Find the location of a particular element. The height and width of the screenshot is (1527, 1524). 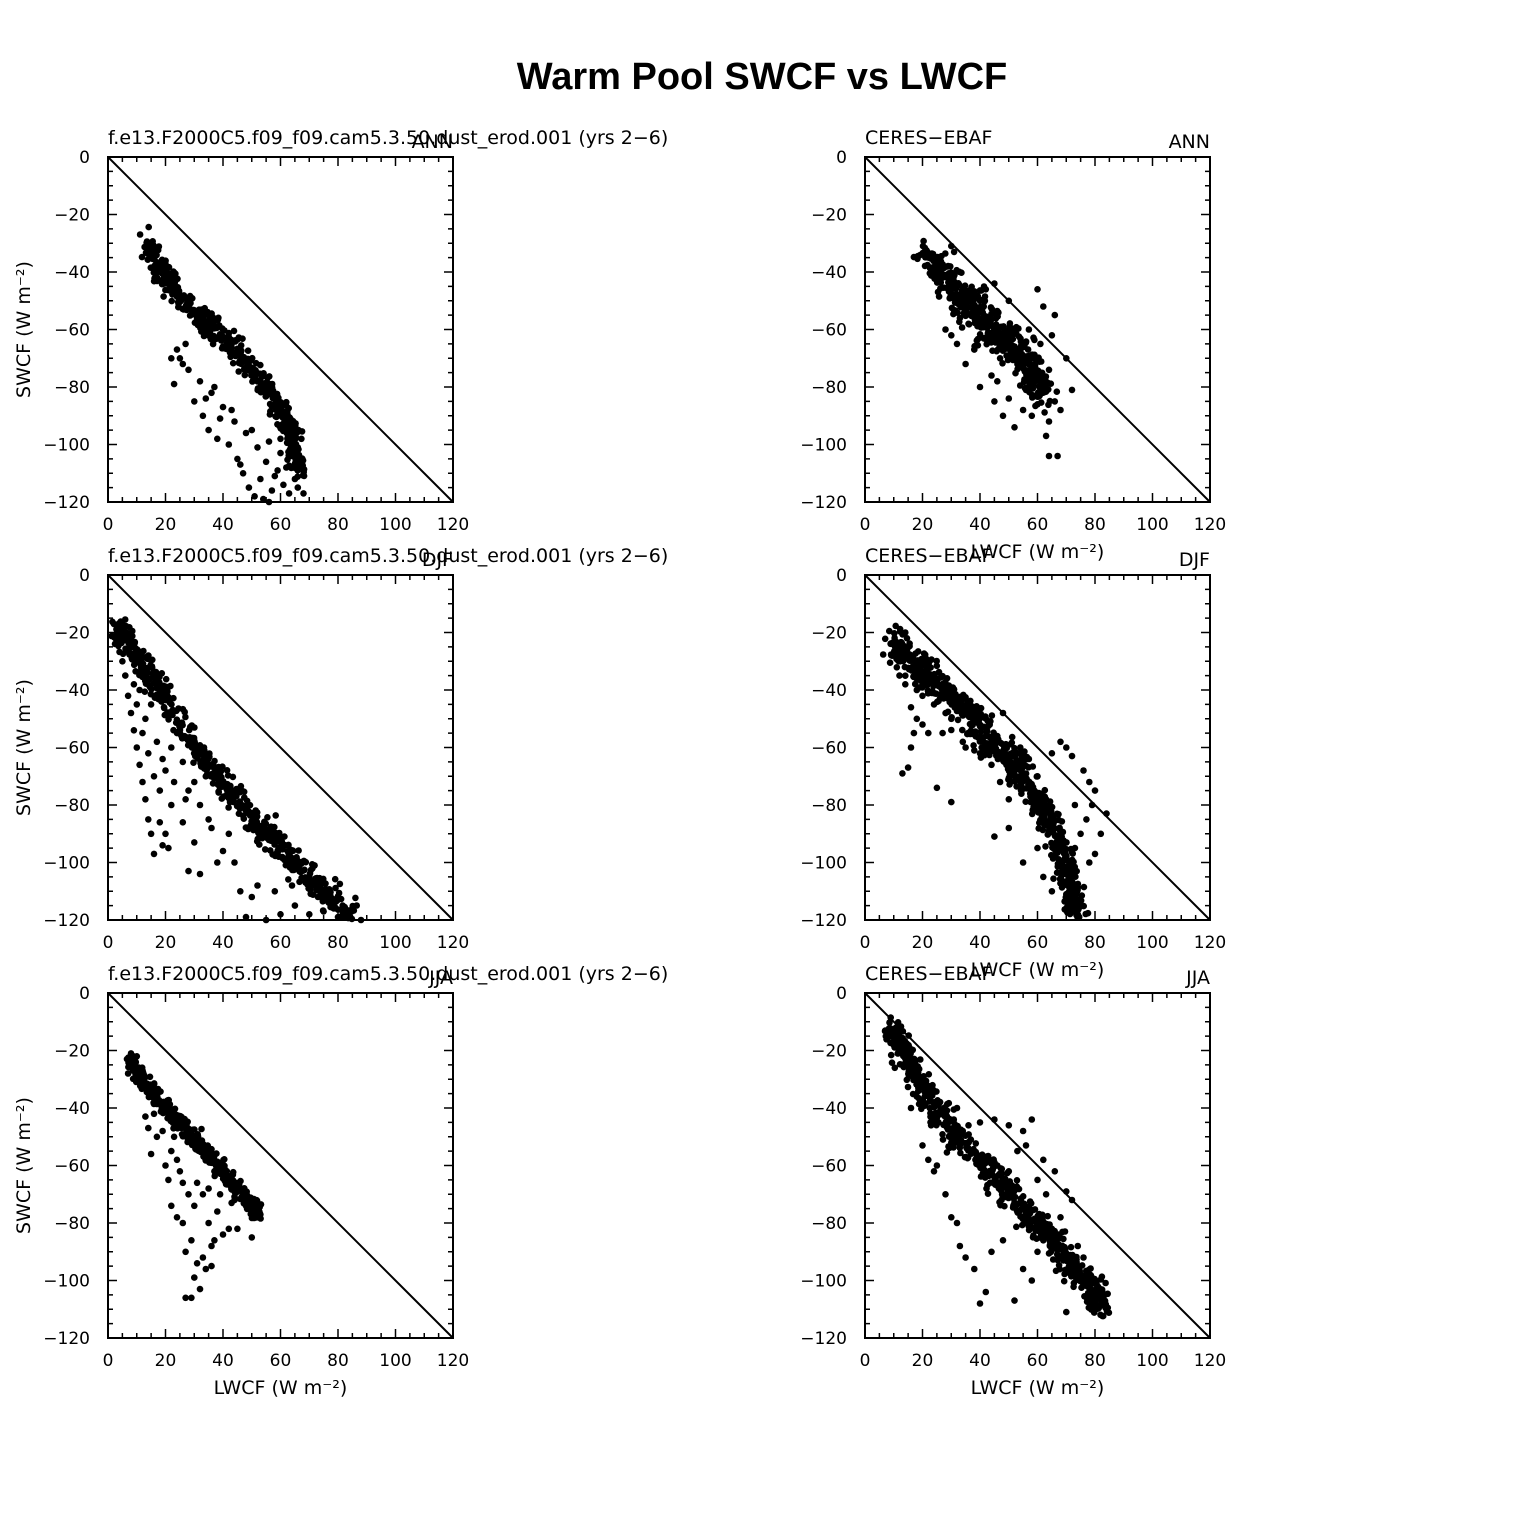

x-tick-label: 80 is located at coordinates (338, 943).